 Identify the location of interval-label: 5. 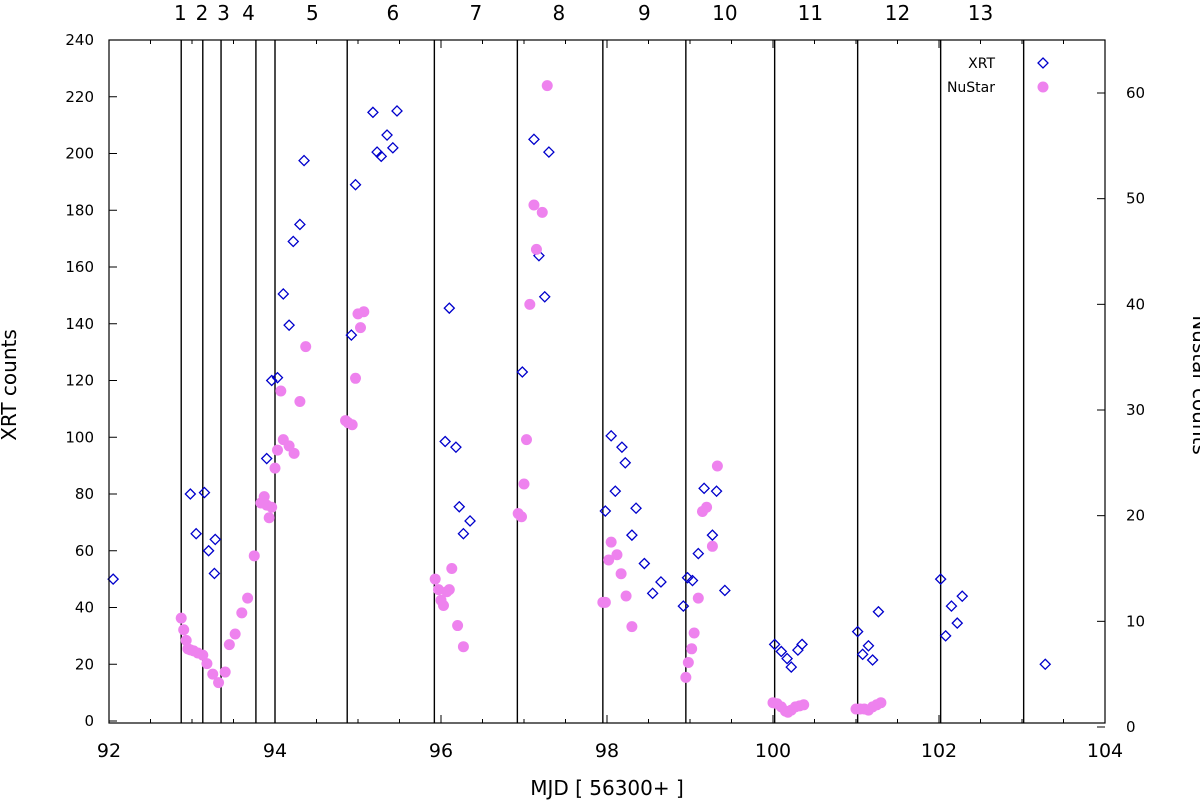
(312, 13).